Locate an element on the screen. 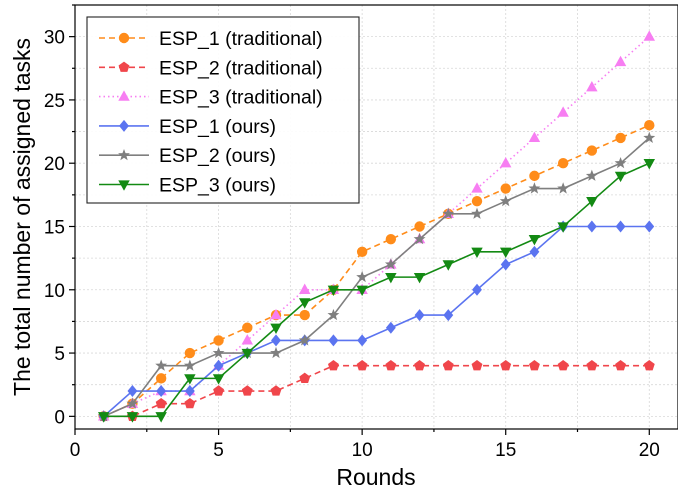 This screenshot has height=492, width=678. legend-label: ESP_3 (traditional) is located at coordinates (241, 98).